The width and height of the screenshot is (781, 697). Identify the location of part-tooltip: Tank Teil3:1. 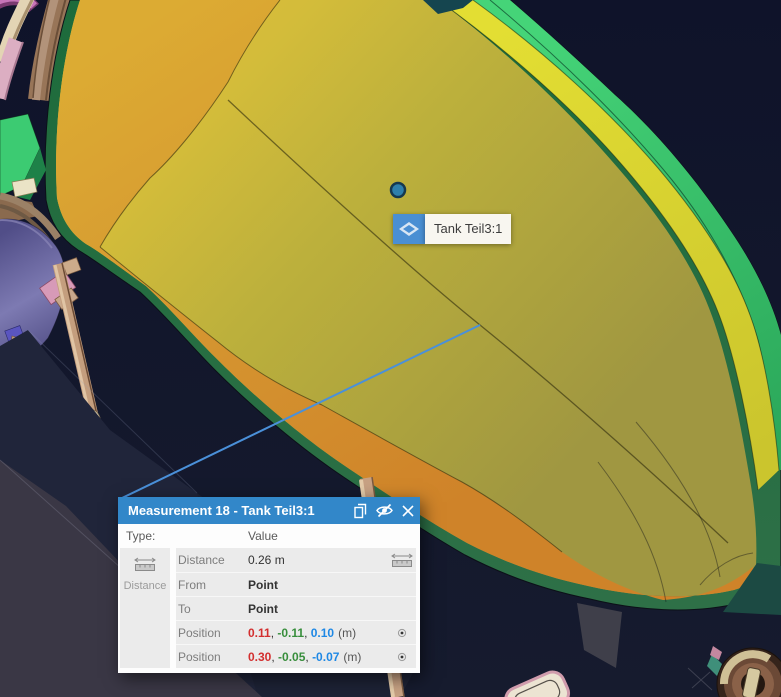
(452, 229).